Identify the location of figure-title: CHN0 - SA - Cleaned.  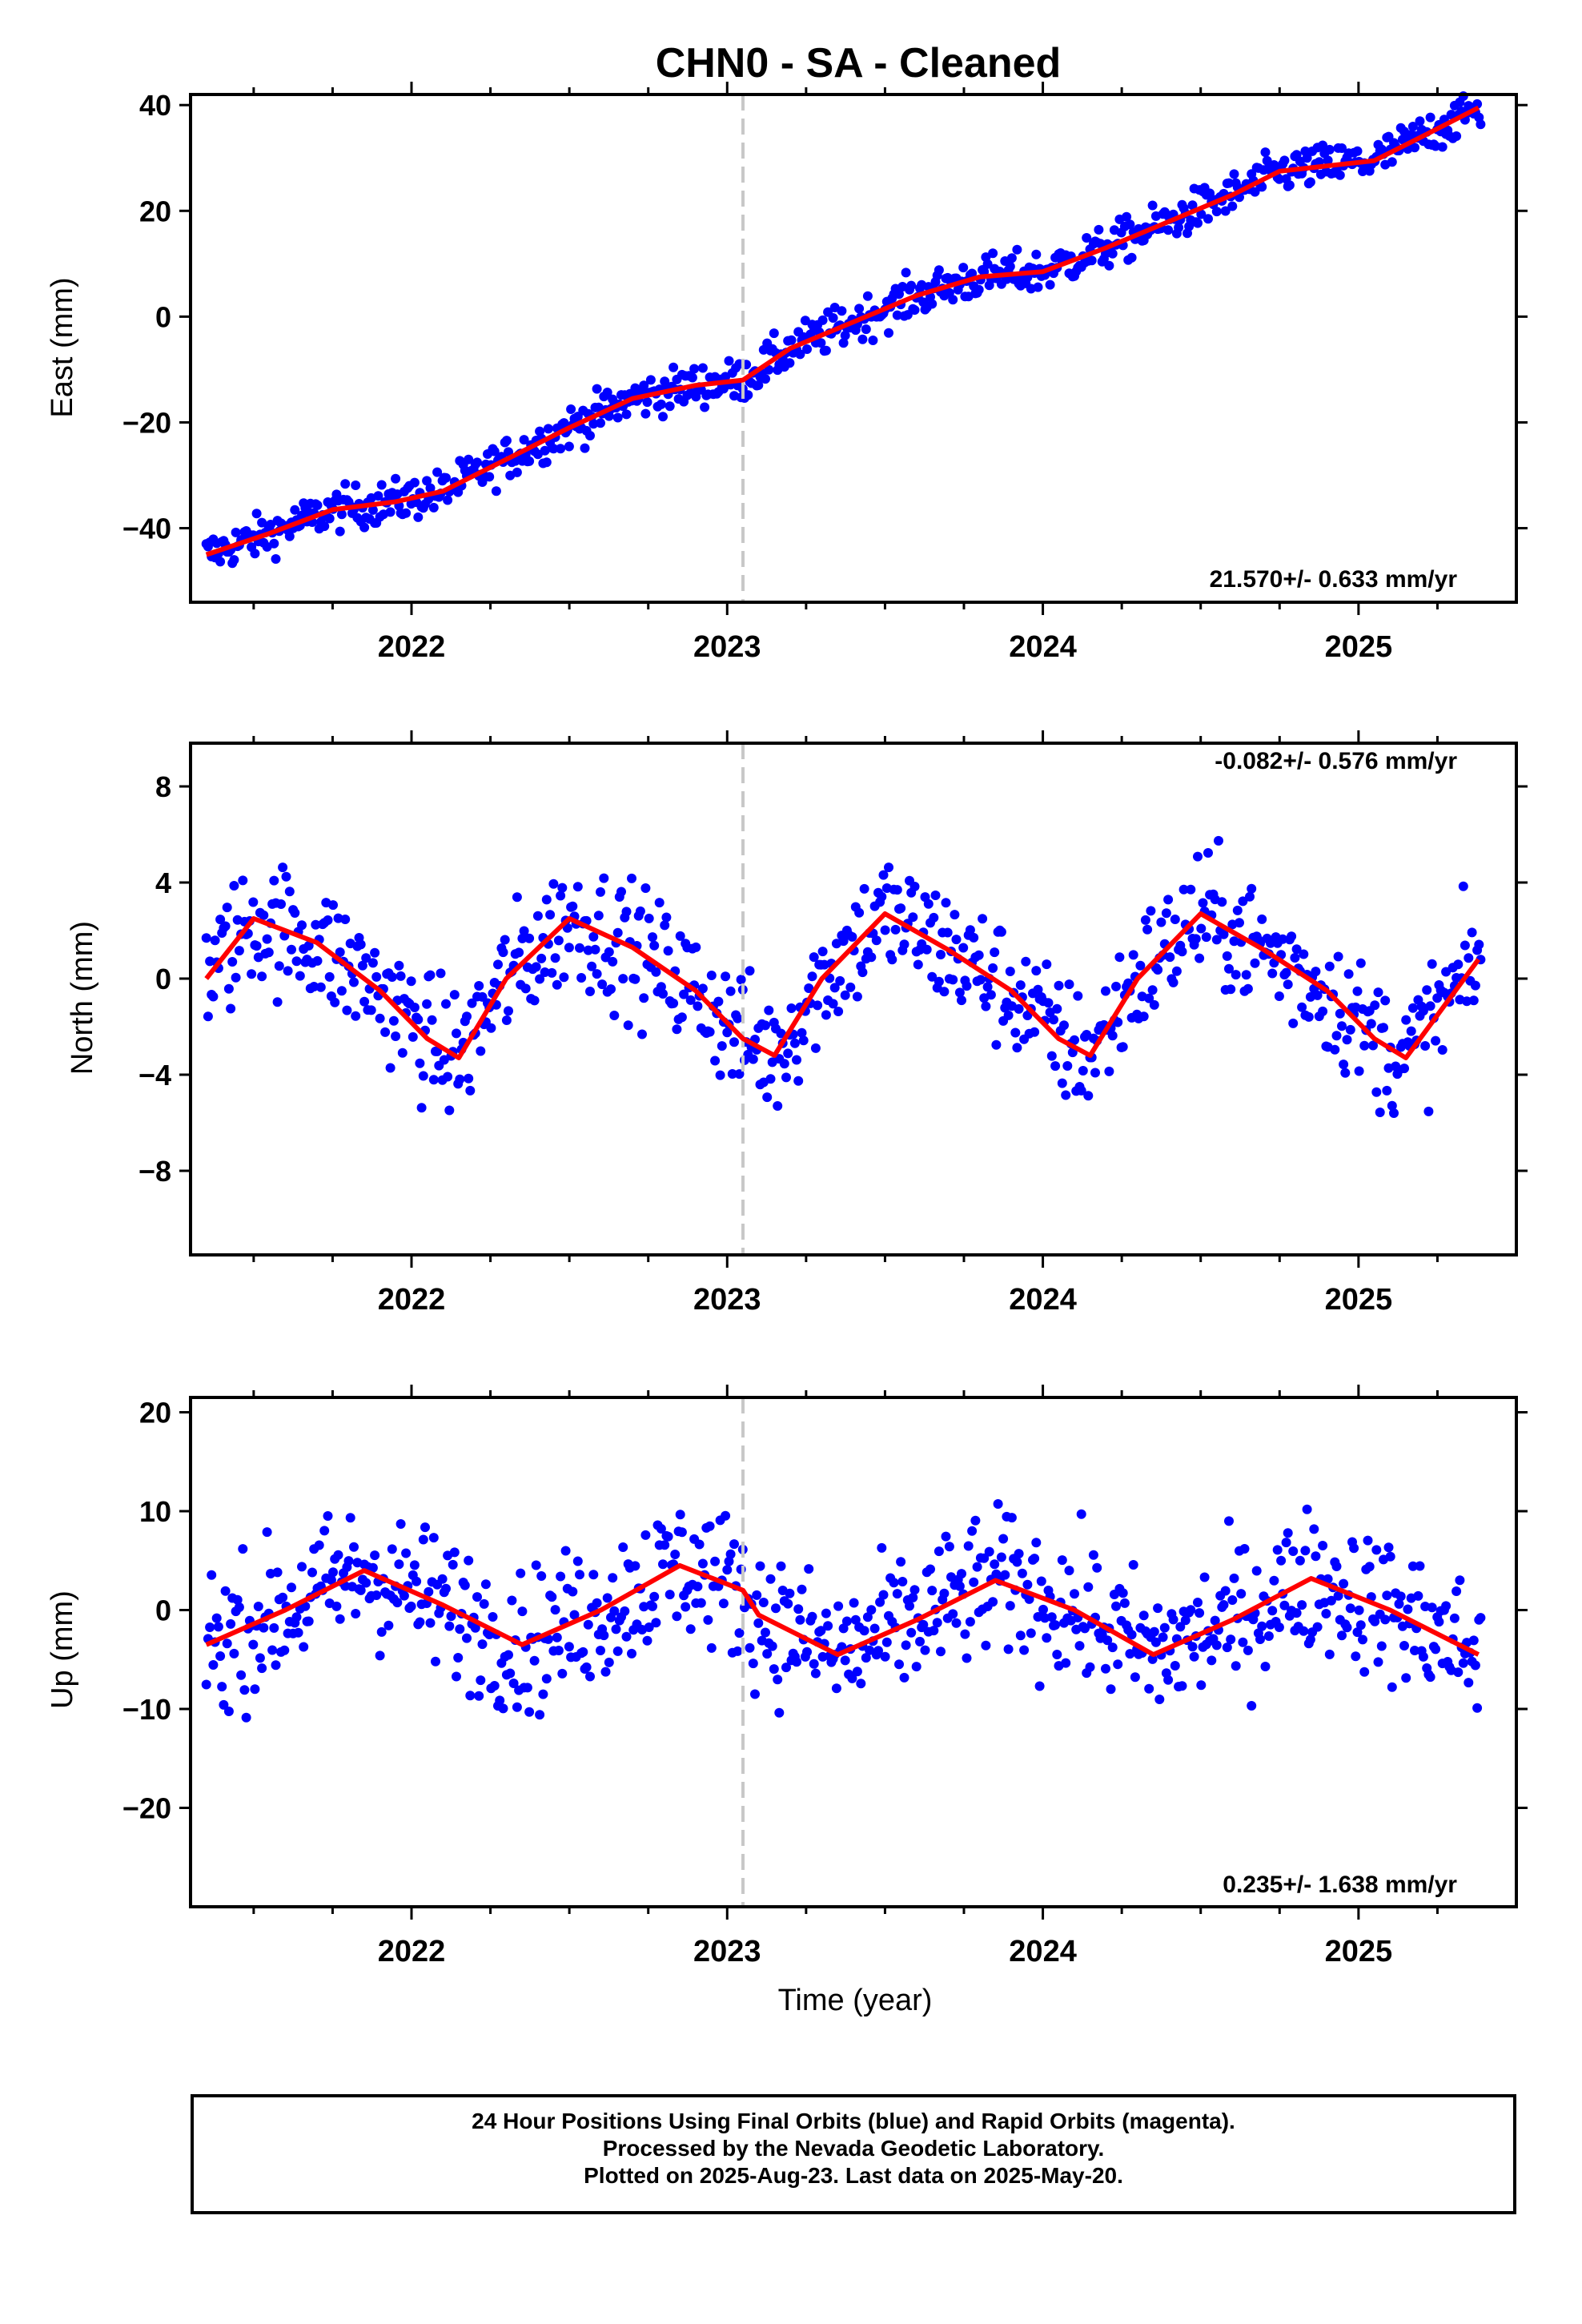
(859, 63).